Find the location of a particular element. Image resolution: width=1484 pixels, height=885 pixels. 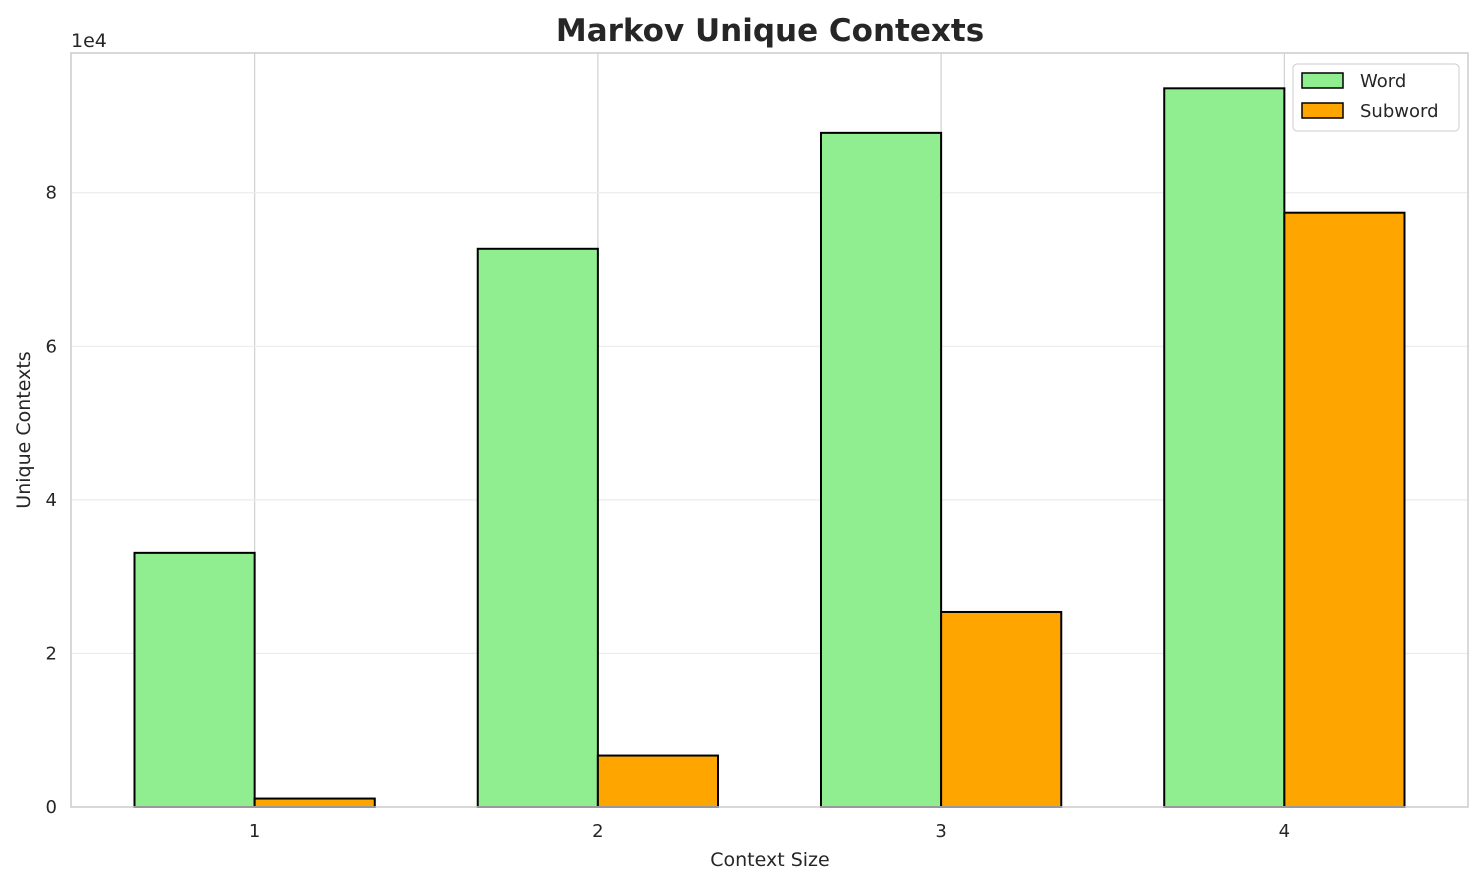

chart-title: Markov Unique Contexts is located at coordinates (770, 31).